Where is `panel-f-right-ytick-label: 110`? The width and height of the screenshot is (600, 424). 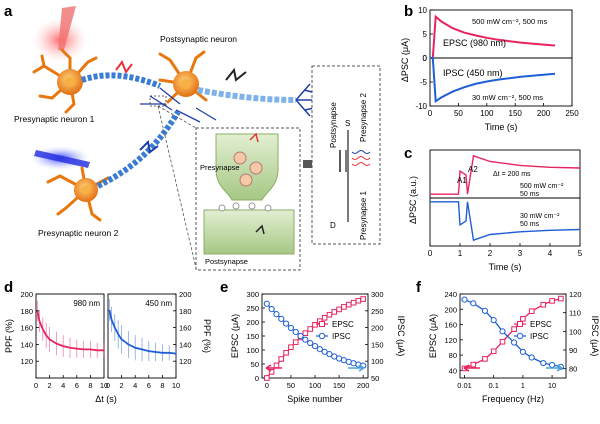 panel-f-right-ytick-label: 110 is located at coordinates (575, 313).